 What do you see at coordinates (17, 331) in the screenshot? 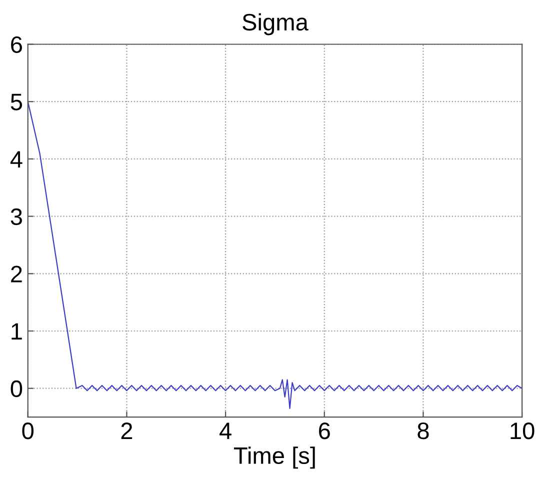
I see `y-tick-label: 1` at bounding box center [17, 331].